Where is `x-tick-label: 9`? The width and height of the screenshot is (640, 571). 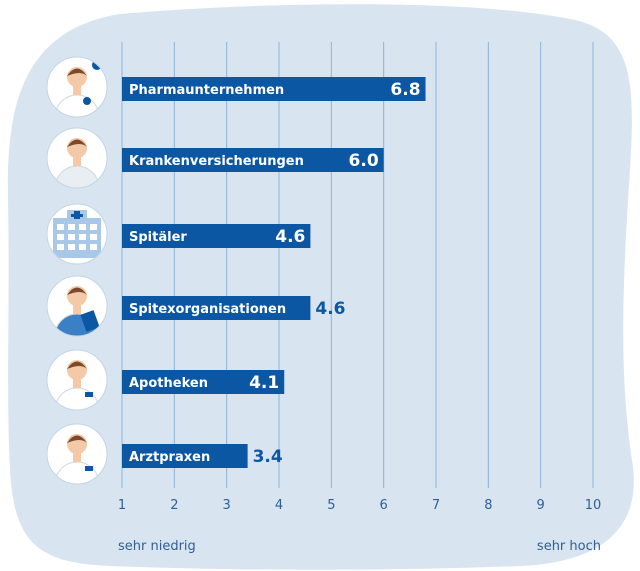
x-tick-label: 9 is located at coordinates (541, 505).